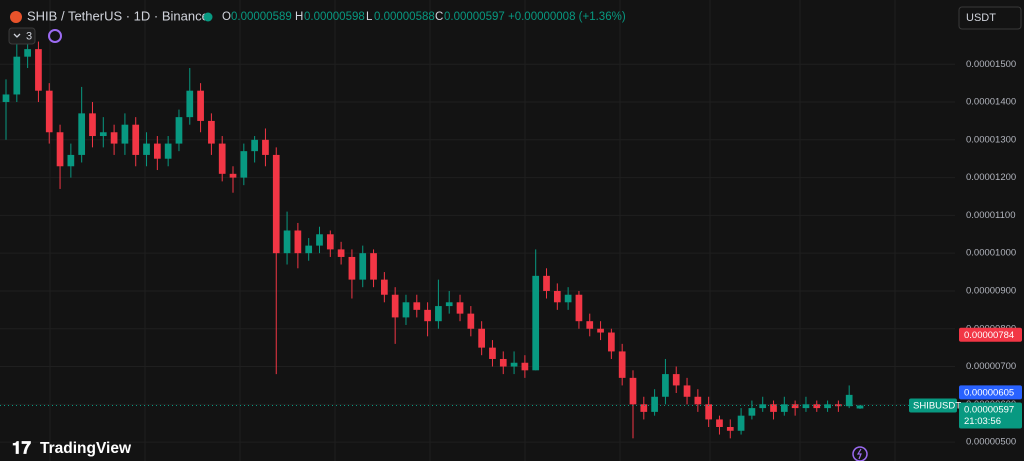  What do you see at coordinates (991, 366) in the screenshot?
I see `y-tick-label: 0.00000700` at bounding box center [991, 366].